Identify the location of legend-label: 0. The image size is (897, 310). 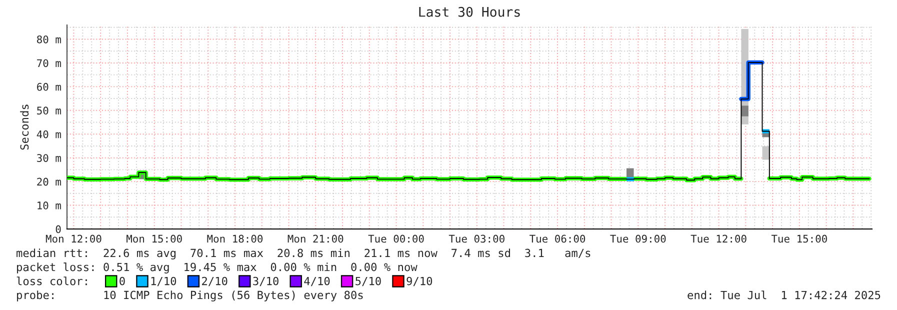
(122, 281).